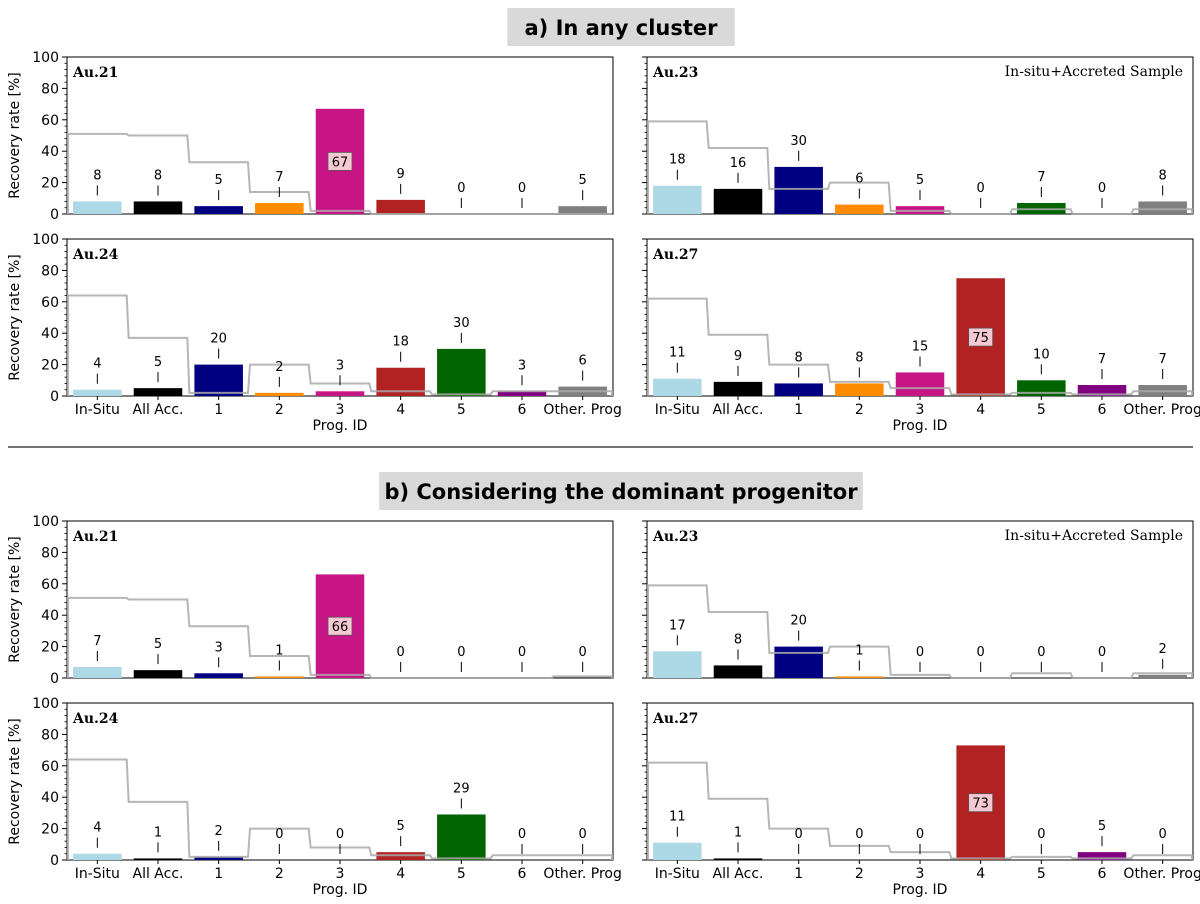 This screenshot has width=1200, height=904. Describe the element at coordinates (621, 27) in the screenshot. I see `section-title-background` at that location.